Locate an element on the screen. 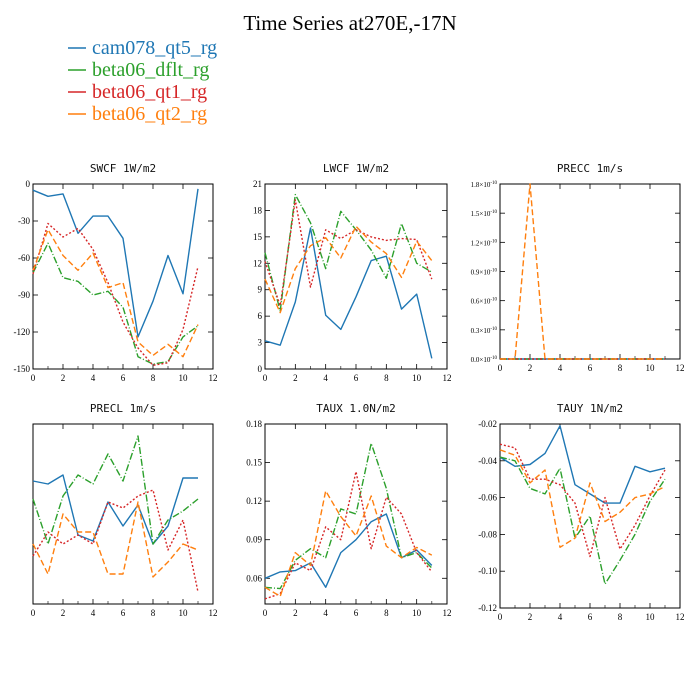 The height and width of the screenshot is (700, 700). y-tick-value: -90 is located at coordinates (24, 295).